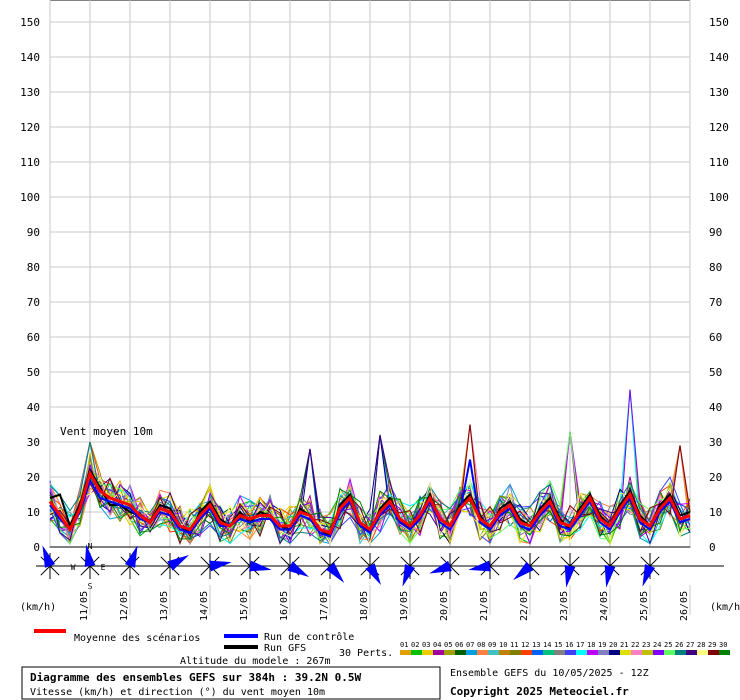 This screenshot has width=740, height=700. Describe the element at coordinates (404, 606) in the screenshot. I see `date-label: 19/05` at that location.